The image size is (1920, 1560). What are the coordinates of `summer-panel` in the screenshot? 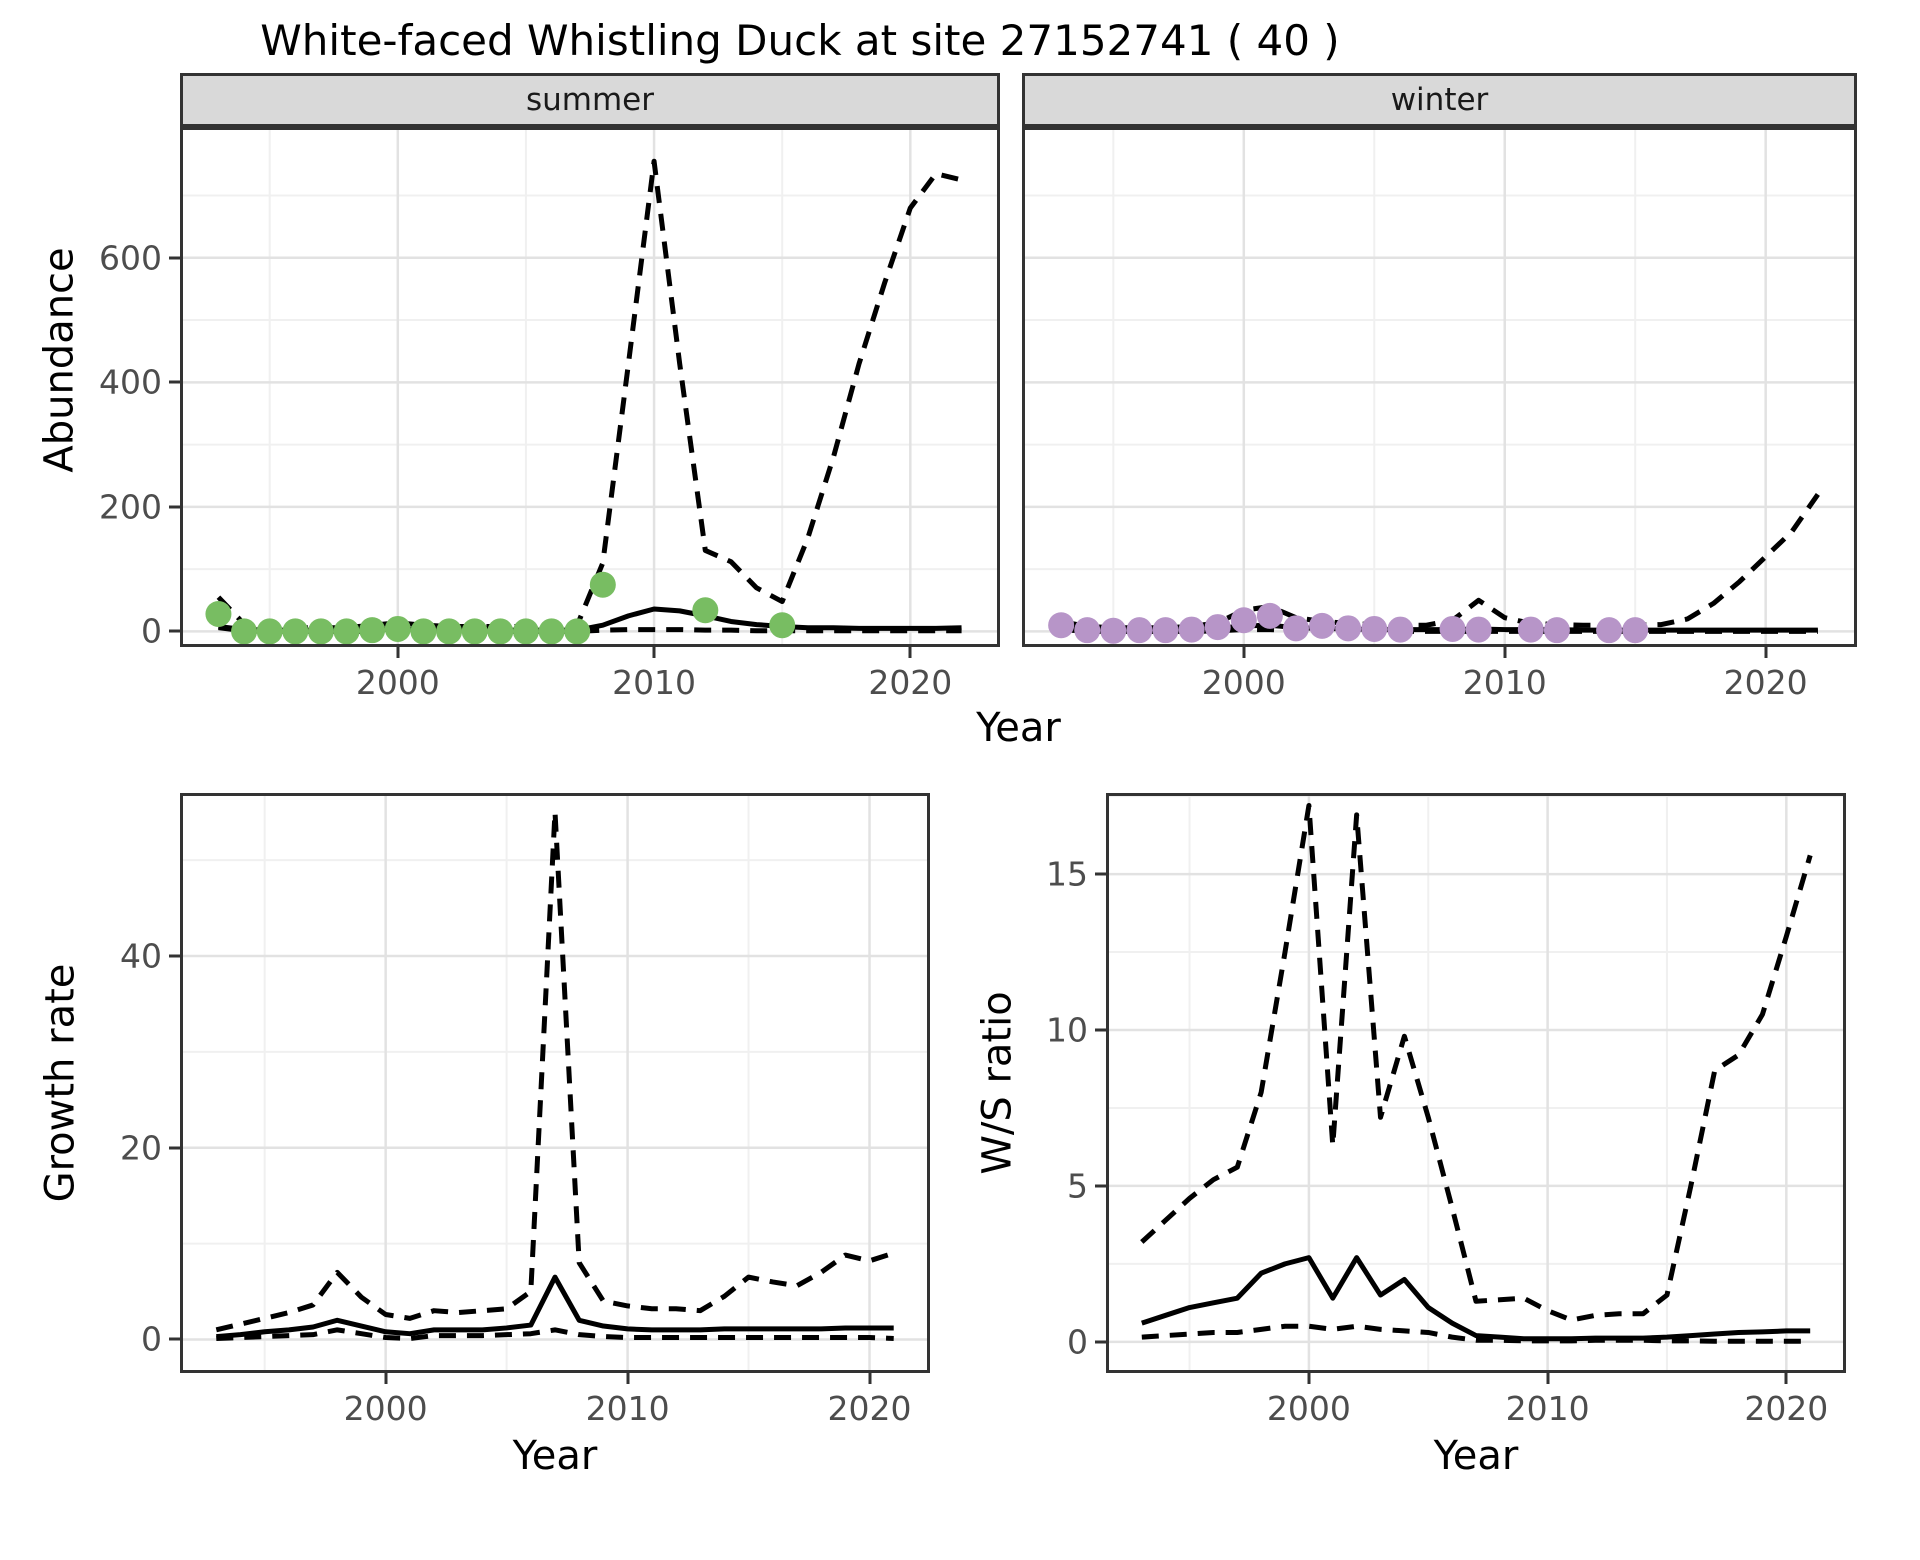 It's located at (590, 387).